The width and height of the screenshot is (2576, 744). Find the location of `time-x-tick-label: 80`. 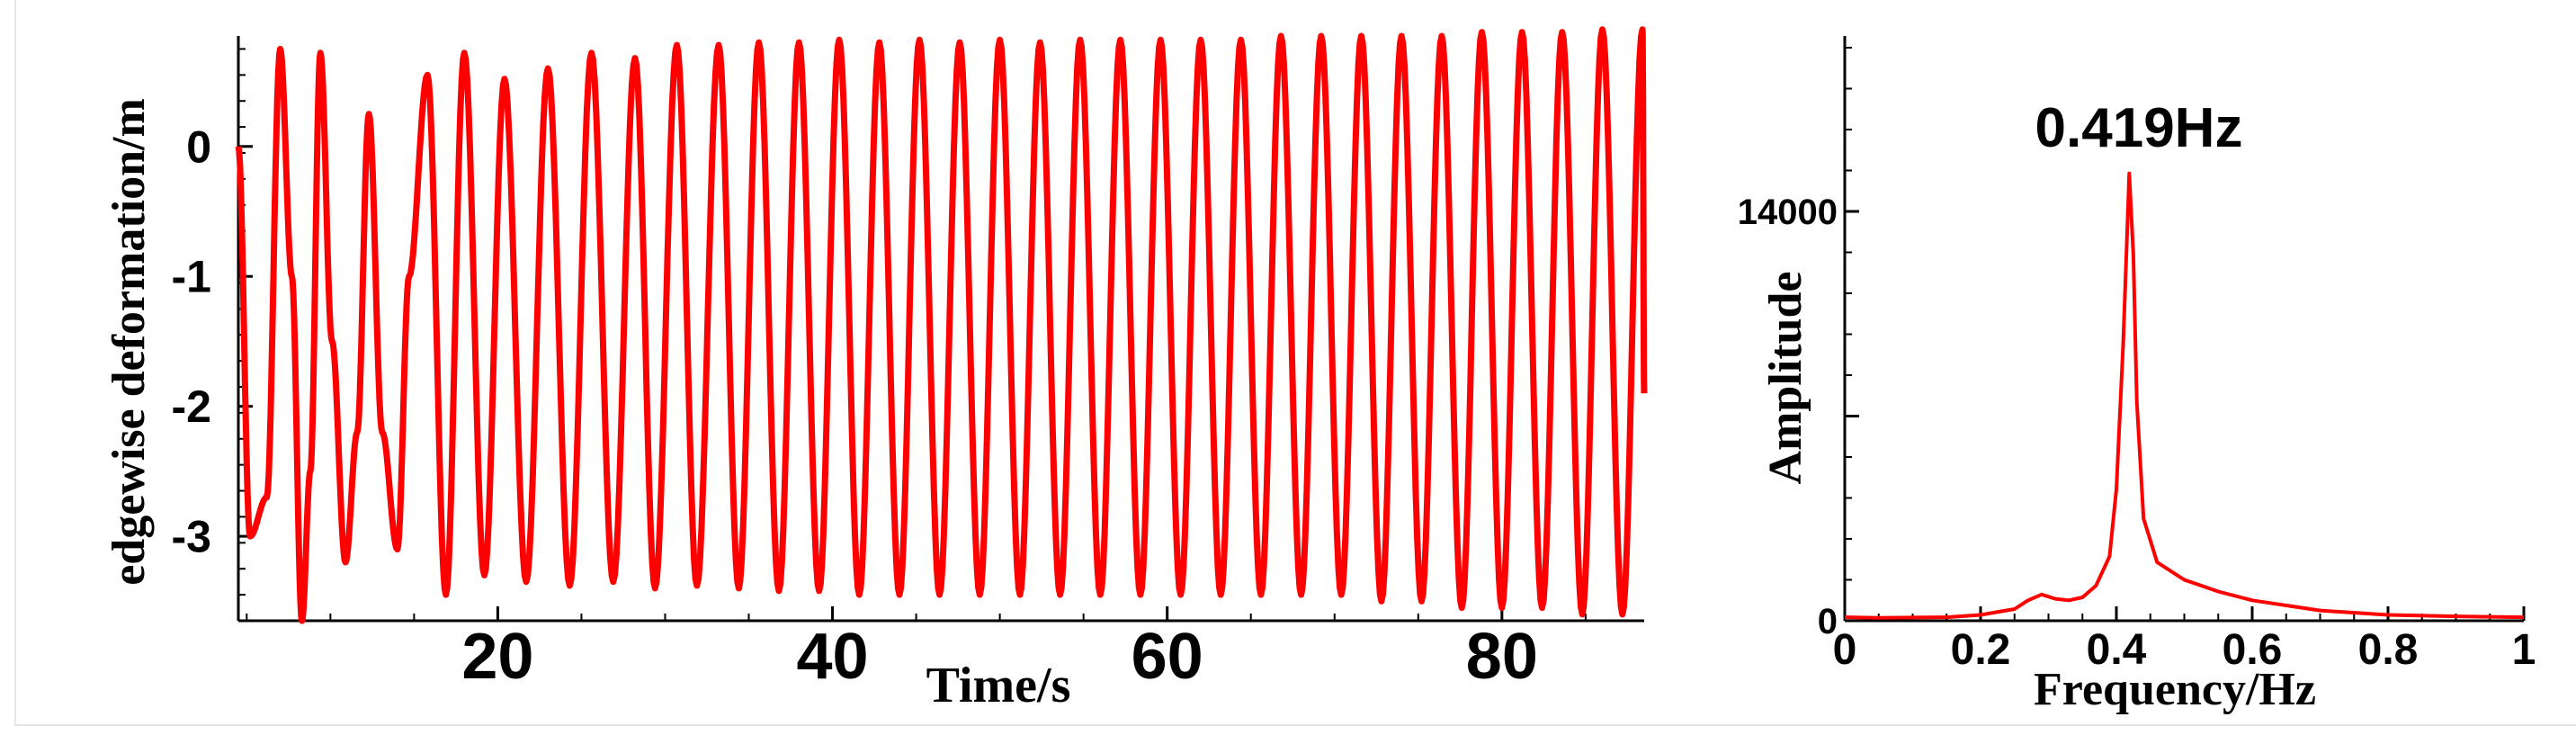

time-x-tick-label: 80 is located at coordinates (1502, 657).